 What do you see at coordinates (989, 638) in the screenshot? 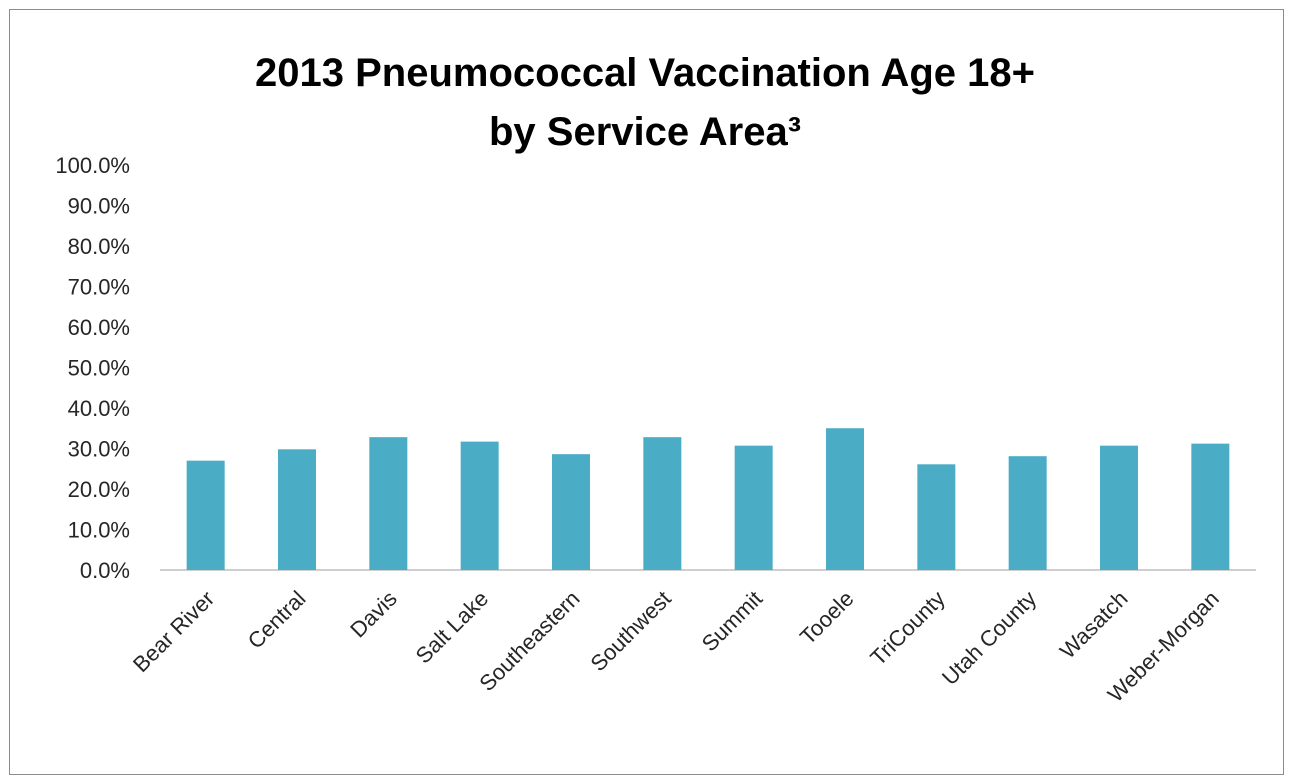
I see `x-tick-label: Utah County` at bounding box center [989, 638].